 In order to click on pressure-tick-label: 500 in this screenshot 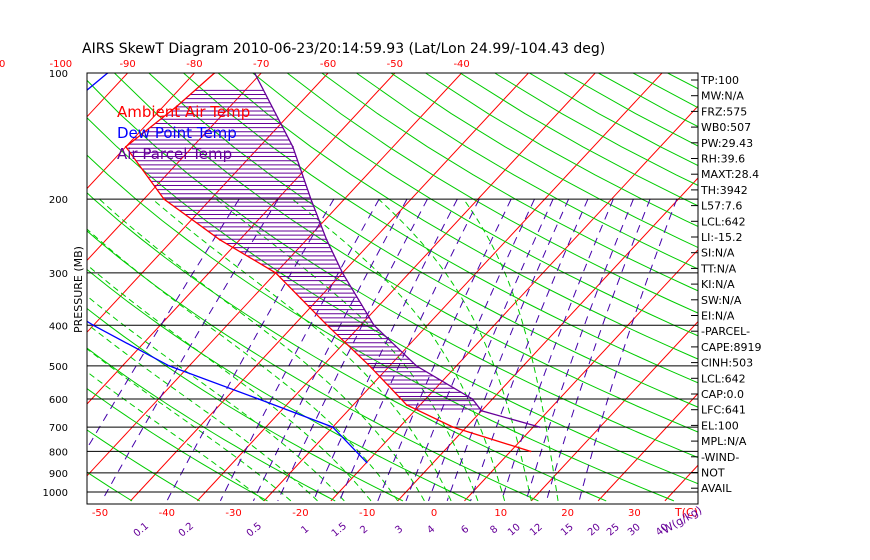, I will do `click(58, 367)`.